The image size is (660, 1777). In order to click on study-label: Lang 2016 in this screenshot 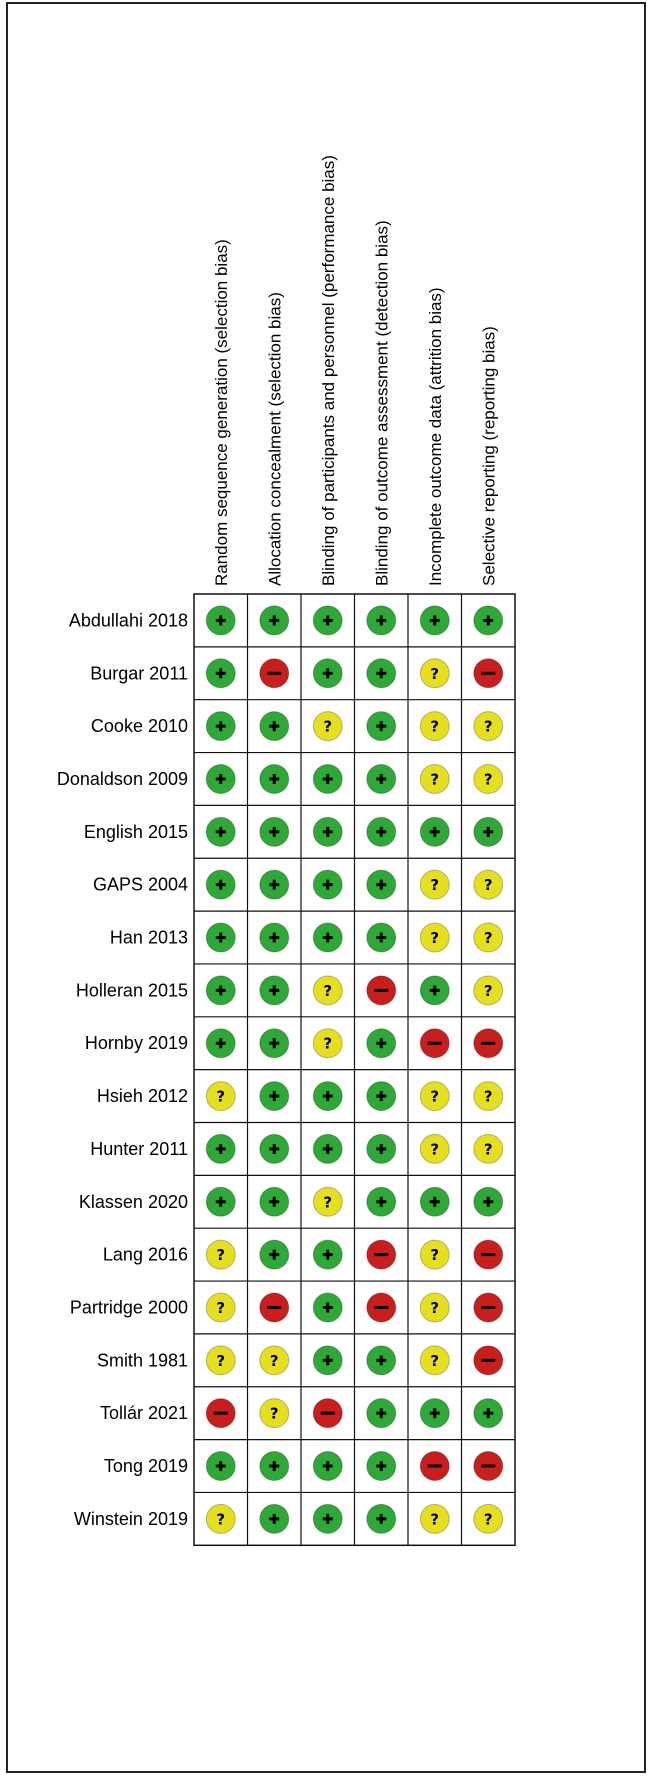, I will do `click(145, 1255)`.